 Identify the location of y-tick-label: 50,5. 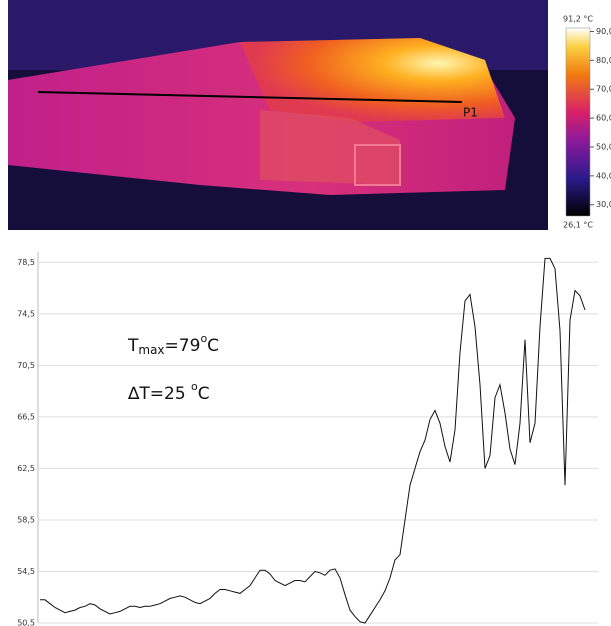
(26, 622).